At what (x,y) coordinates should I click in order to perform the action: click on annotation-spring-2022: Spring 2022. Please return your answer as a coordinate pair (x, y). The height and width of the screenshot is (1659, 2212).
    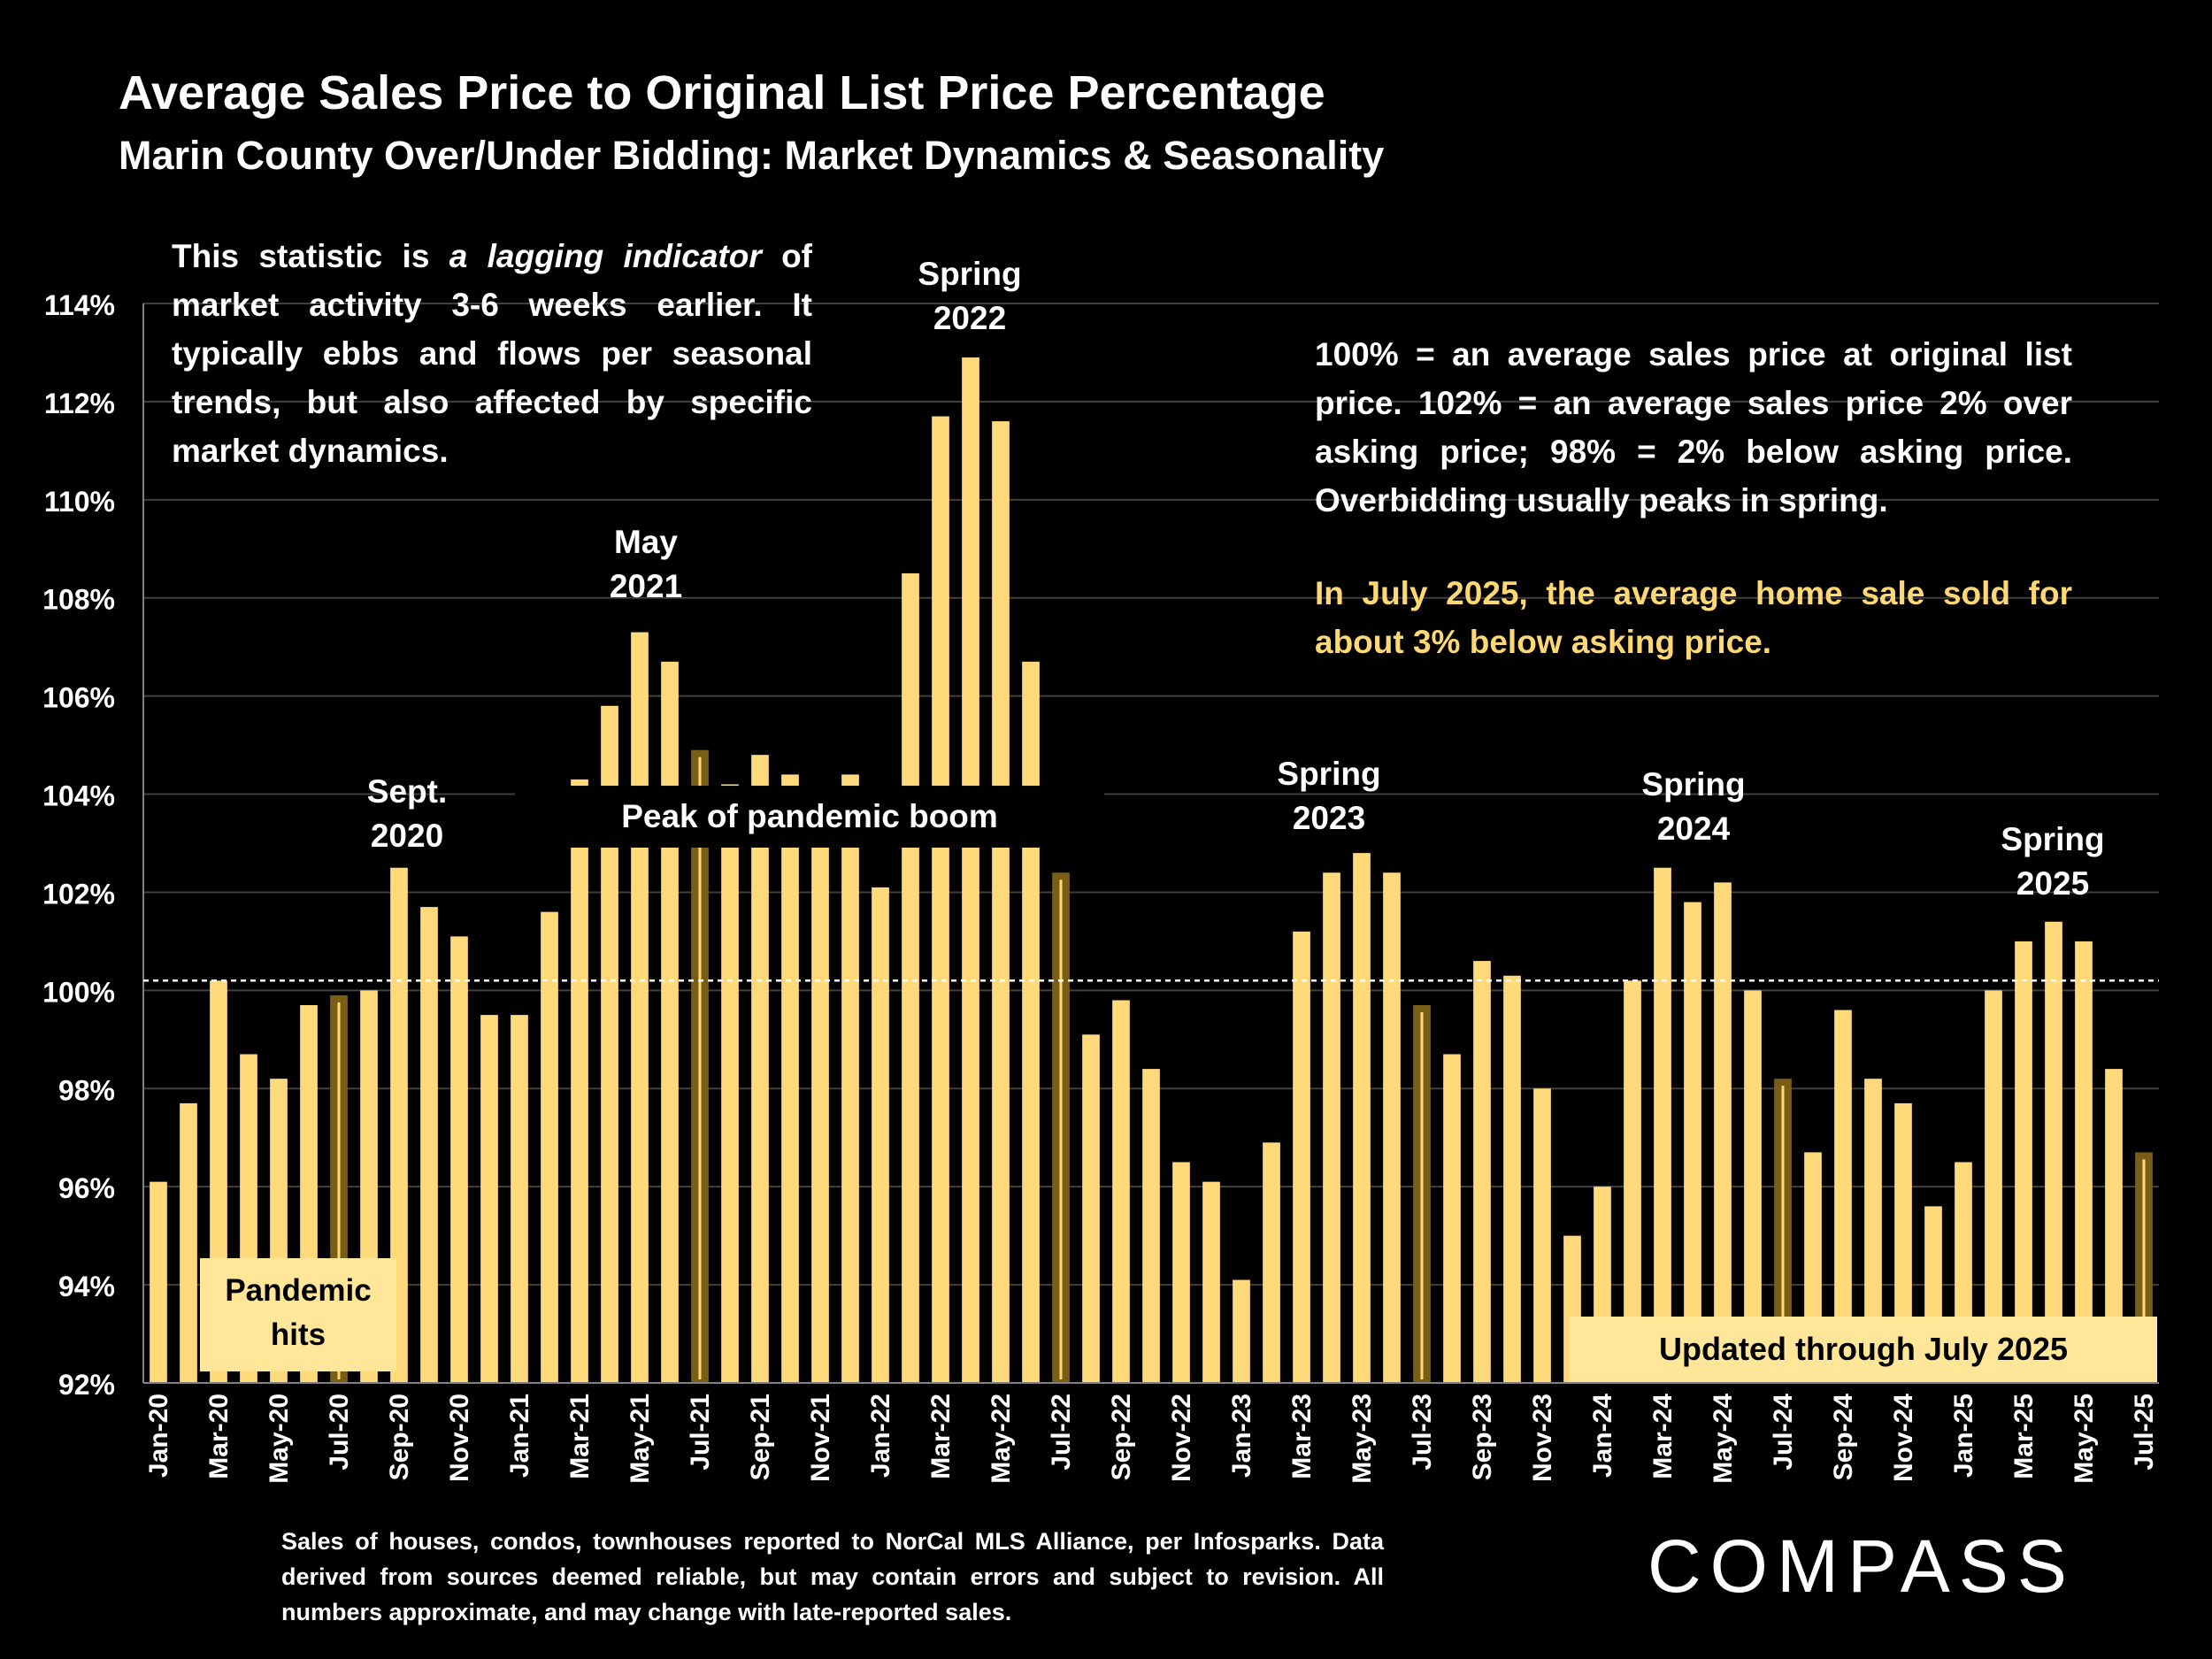
    Looking at the image, I should click on (970, 296).